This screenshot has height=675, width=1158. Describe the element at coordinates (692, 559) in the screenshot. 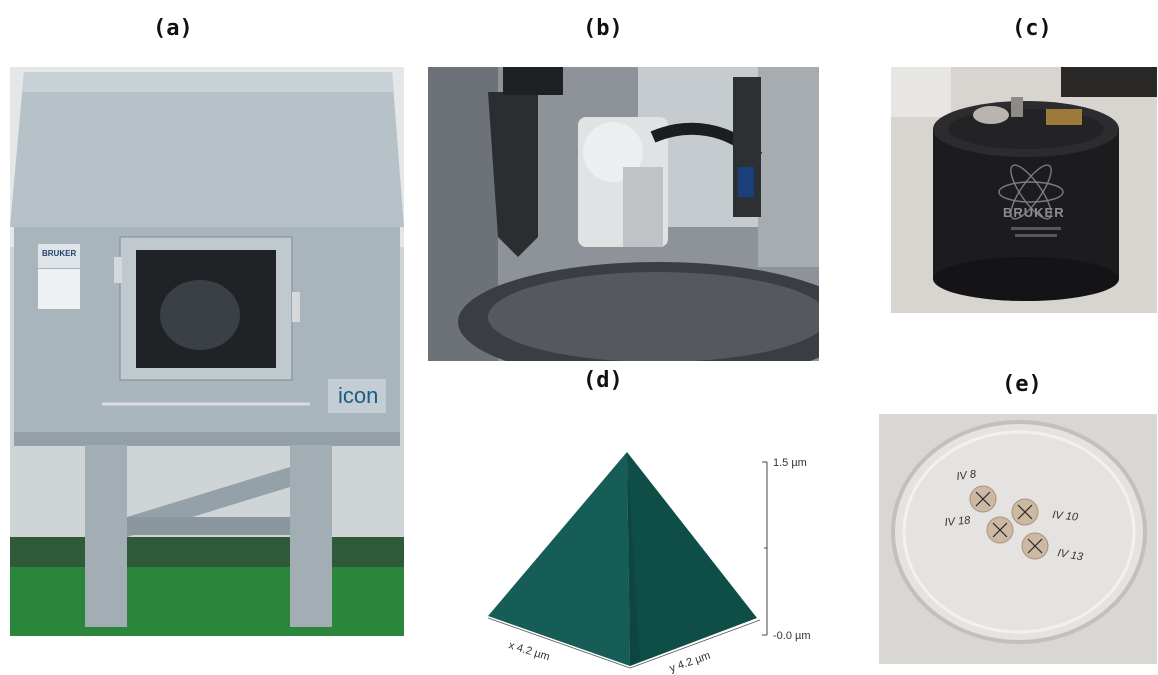

I see `pyramid-right-face` at that location.